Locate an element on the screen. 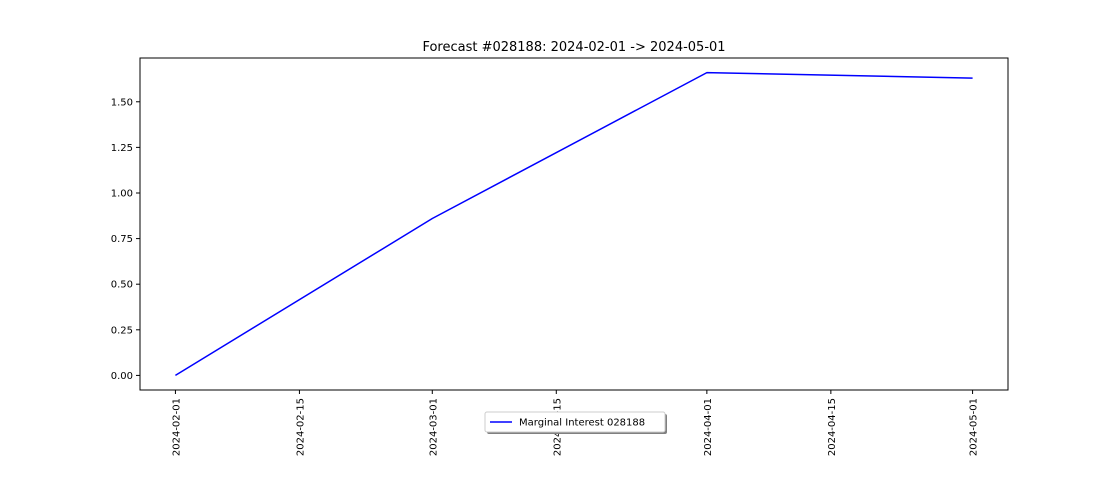 This screenshot has height=480, width=1120. x-tick-label: 2024-05-01 is located at coordinates (974, 427).